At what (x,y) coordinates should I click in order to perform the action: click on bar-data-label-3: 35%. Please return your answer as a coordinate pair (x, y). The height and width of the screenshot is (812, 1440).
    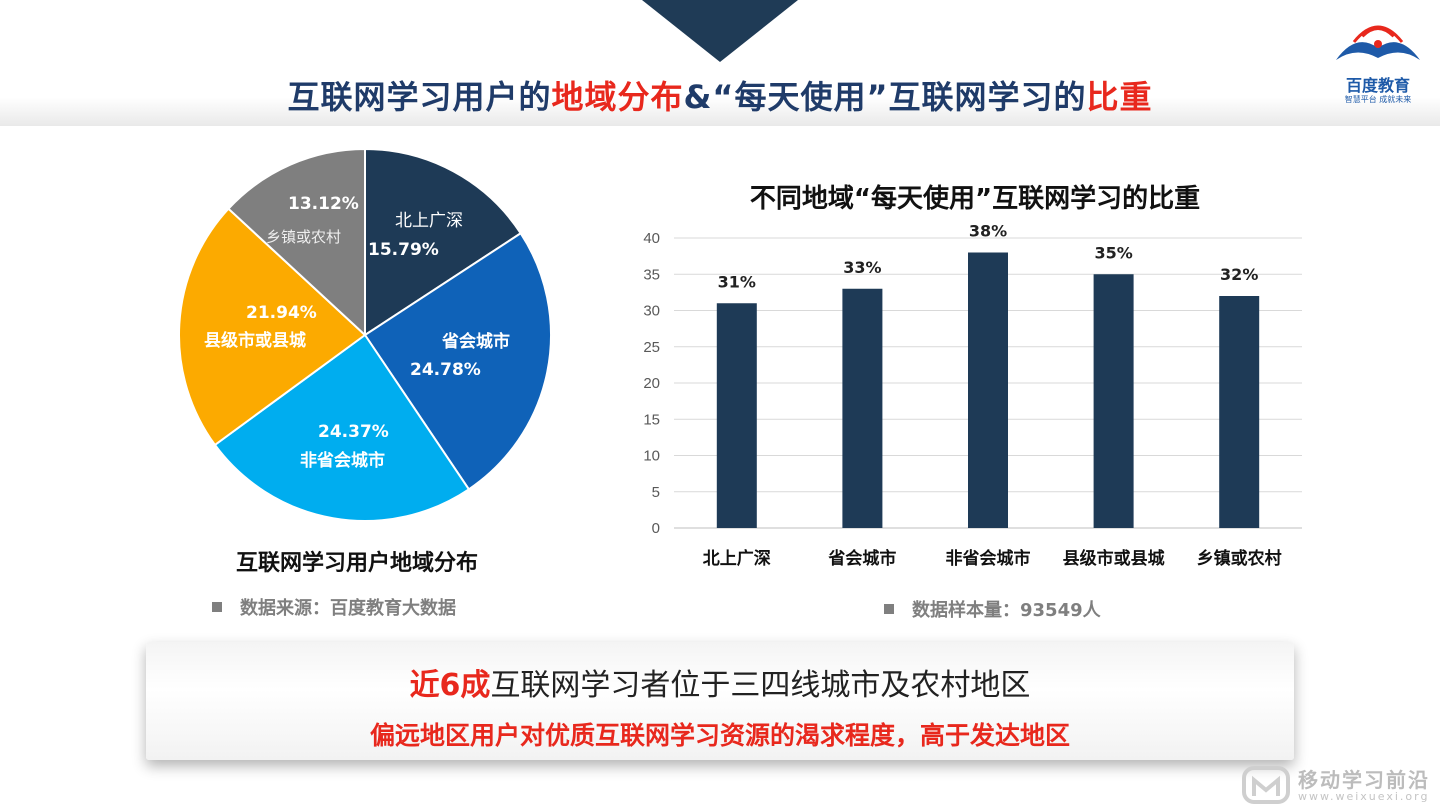
    Looking at the image, I should click on (1113, 252).